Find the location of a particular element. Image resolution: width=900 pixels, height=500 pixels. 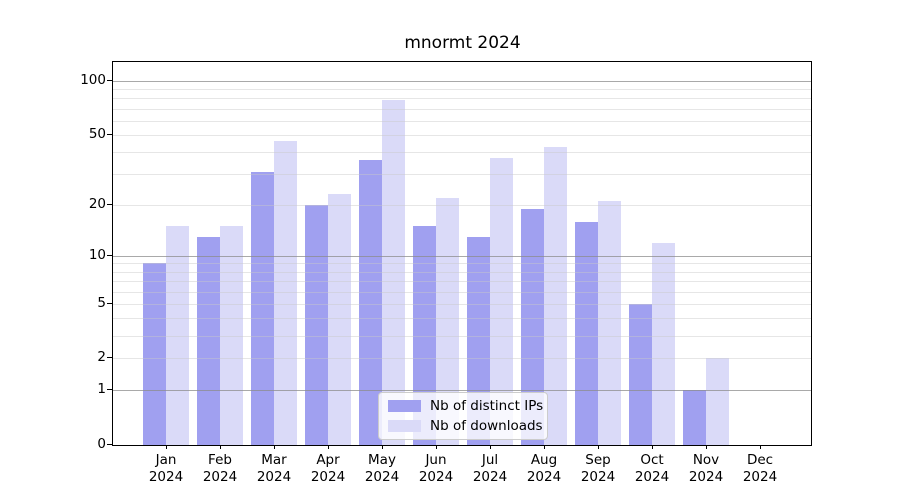

bar-ips-mar is located at coordinates (262, 308).